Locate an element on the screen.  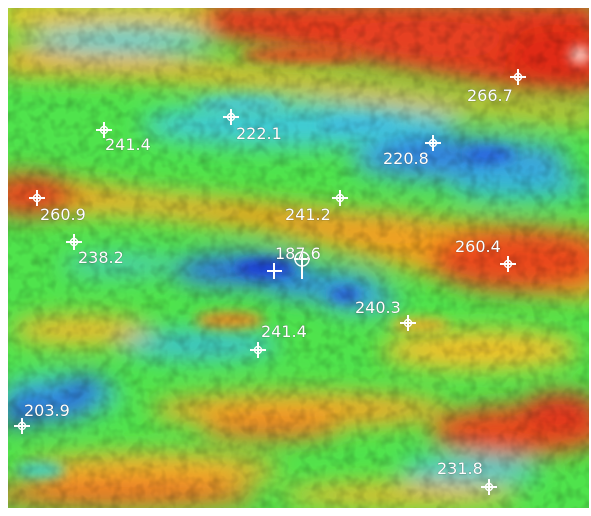
measurement-marker: 187.6 is located at coordinates (294, 261).